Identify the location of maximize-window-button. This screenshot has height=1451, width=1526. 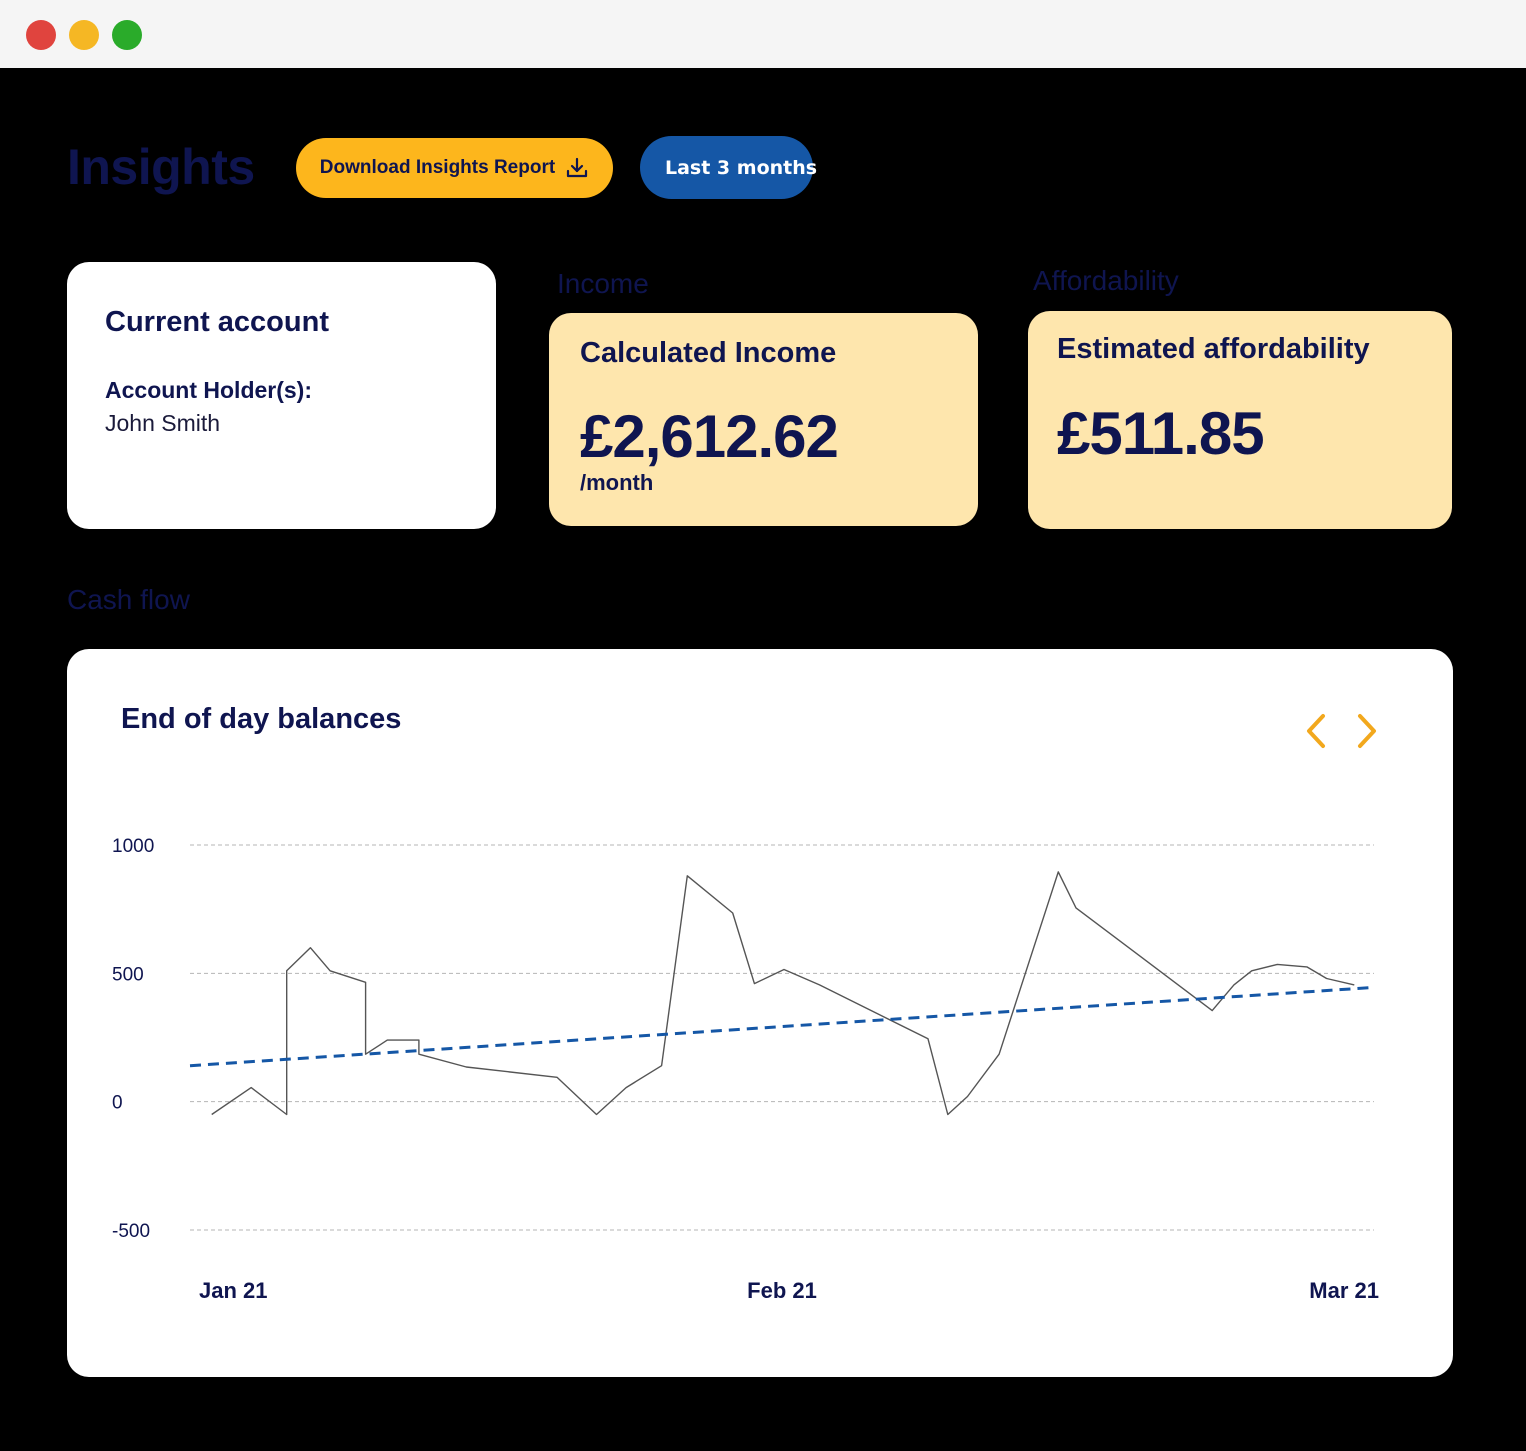
(127, 35).